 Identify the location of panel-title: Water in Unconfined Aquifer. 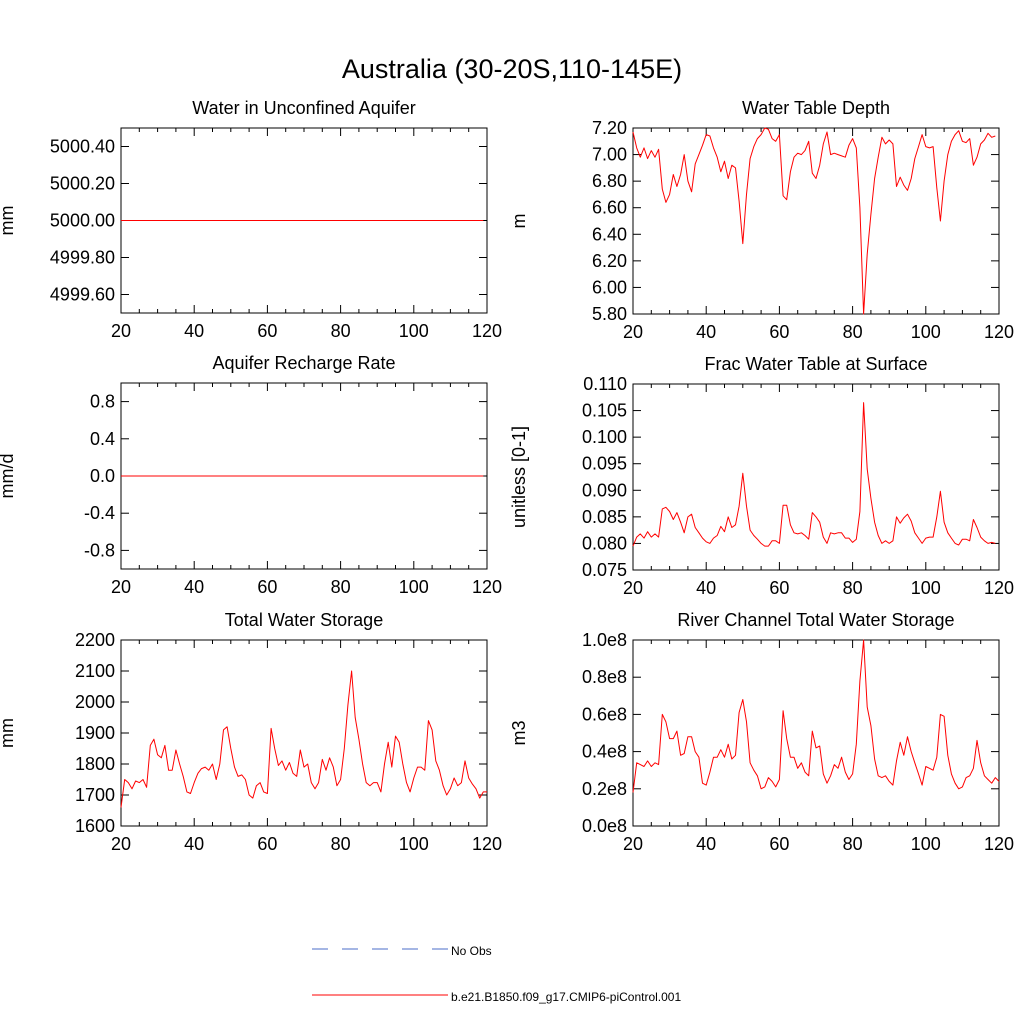
(303, 108).